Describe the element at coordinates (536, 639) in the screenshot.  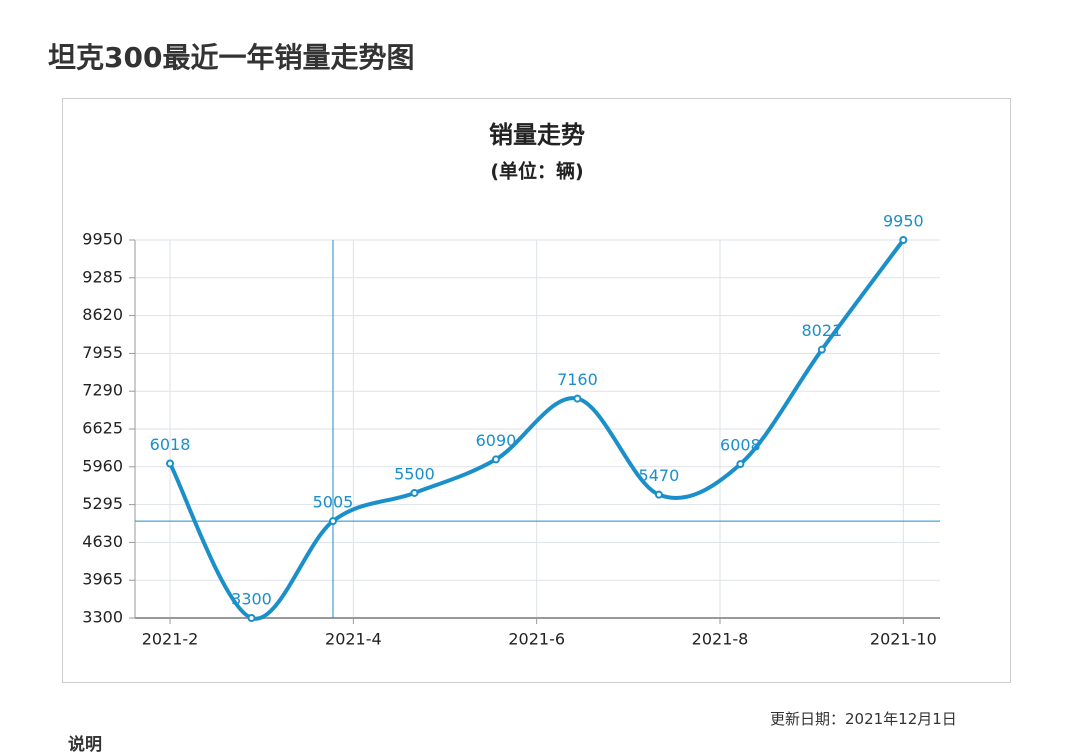
I see `x-tick-label: 2021-6` at that location.